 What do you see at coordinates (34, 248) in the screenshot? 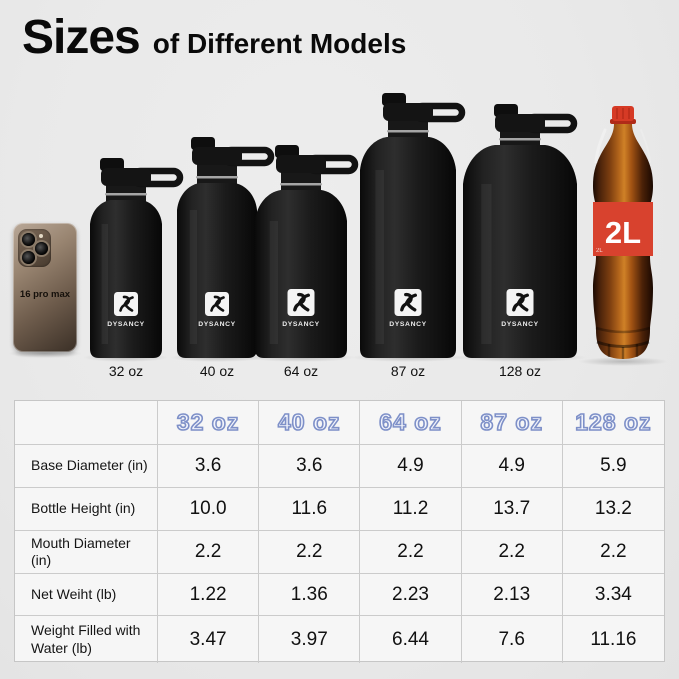
I see `phone-camera-module` at bounding box center [34, 248].